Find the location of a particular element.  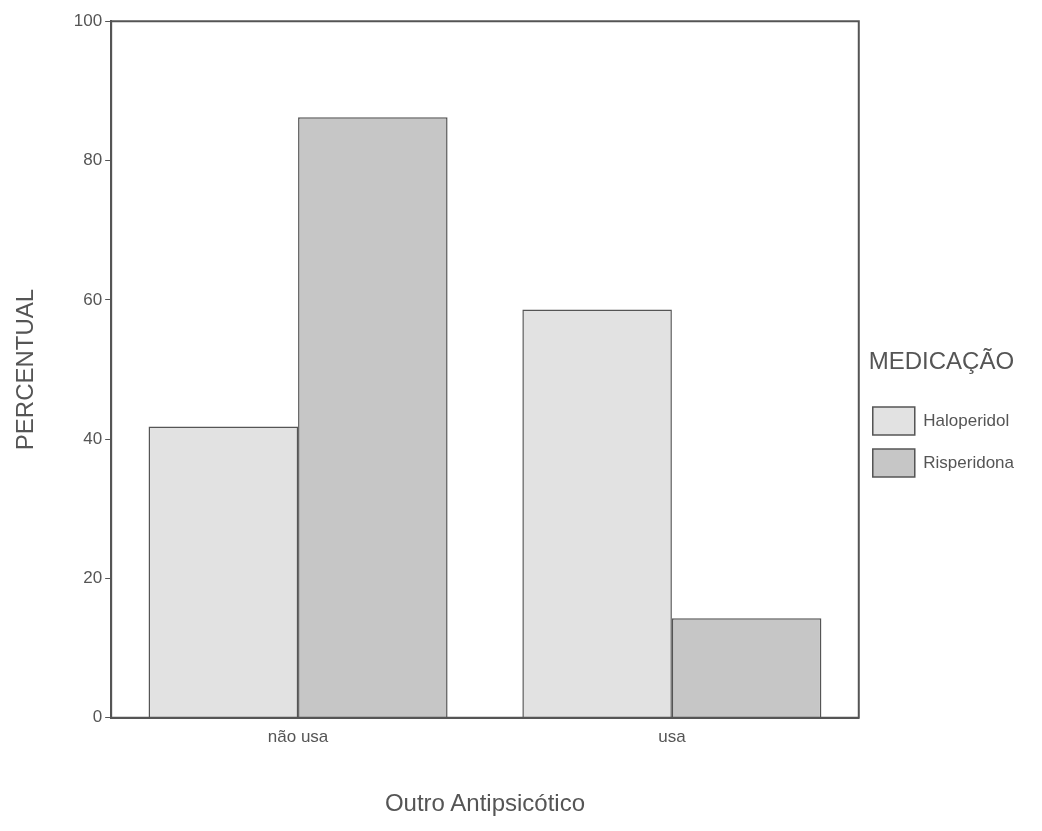

x-tick-label: não usa is located at coordinates (298, 736).